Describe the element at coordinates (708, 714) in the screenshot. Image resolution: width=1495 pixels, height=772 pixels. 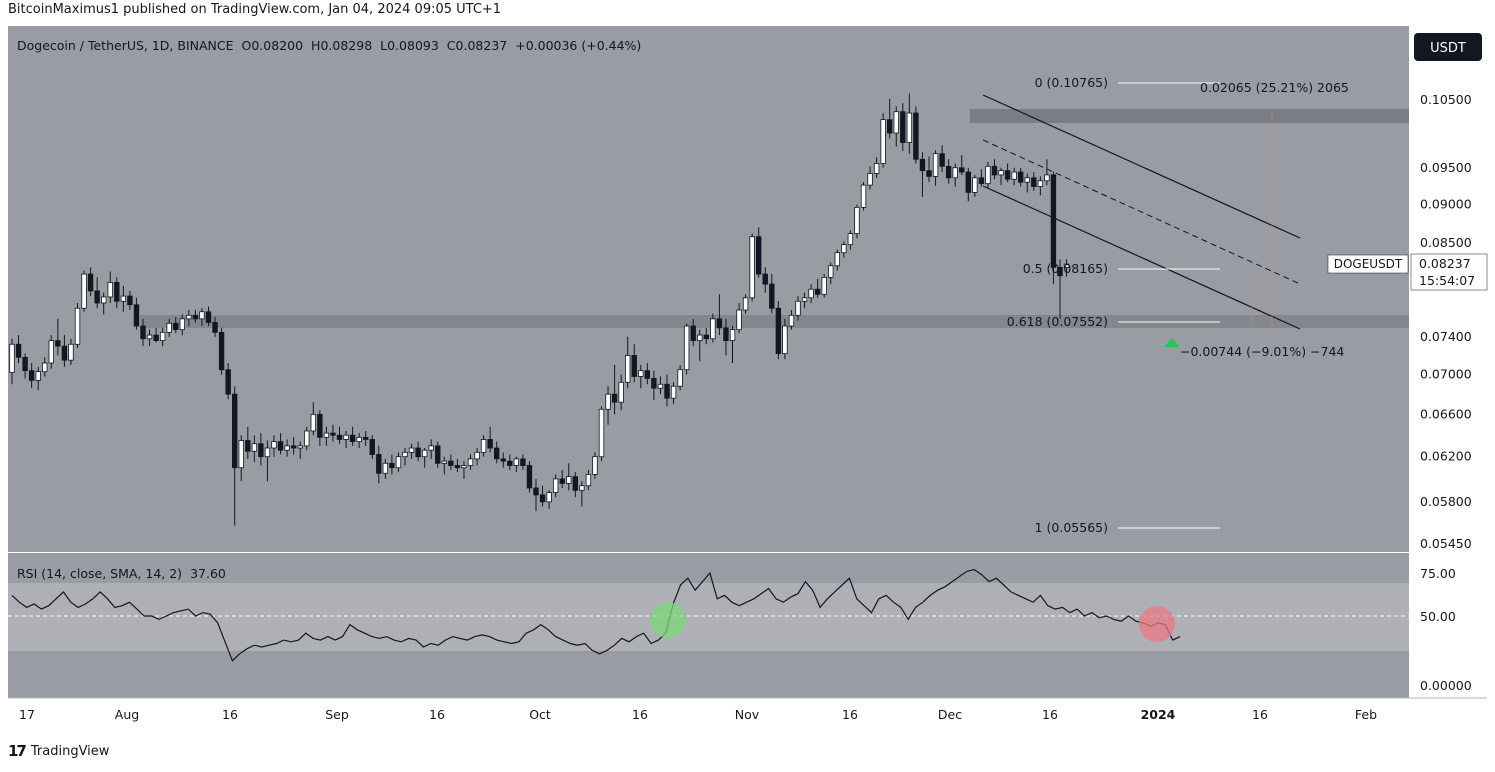
I see `time-axis` at that location.